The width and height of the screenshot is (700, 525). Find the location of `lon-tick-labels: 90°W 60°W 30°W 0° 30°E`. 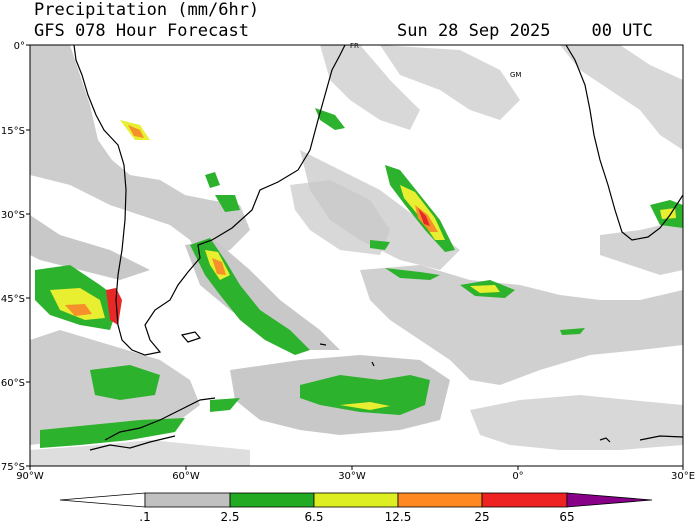

lon-tick-labels: 90°W 60°W 30°W 0° 30°E is located at coordinates (355, 476).